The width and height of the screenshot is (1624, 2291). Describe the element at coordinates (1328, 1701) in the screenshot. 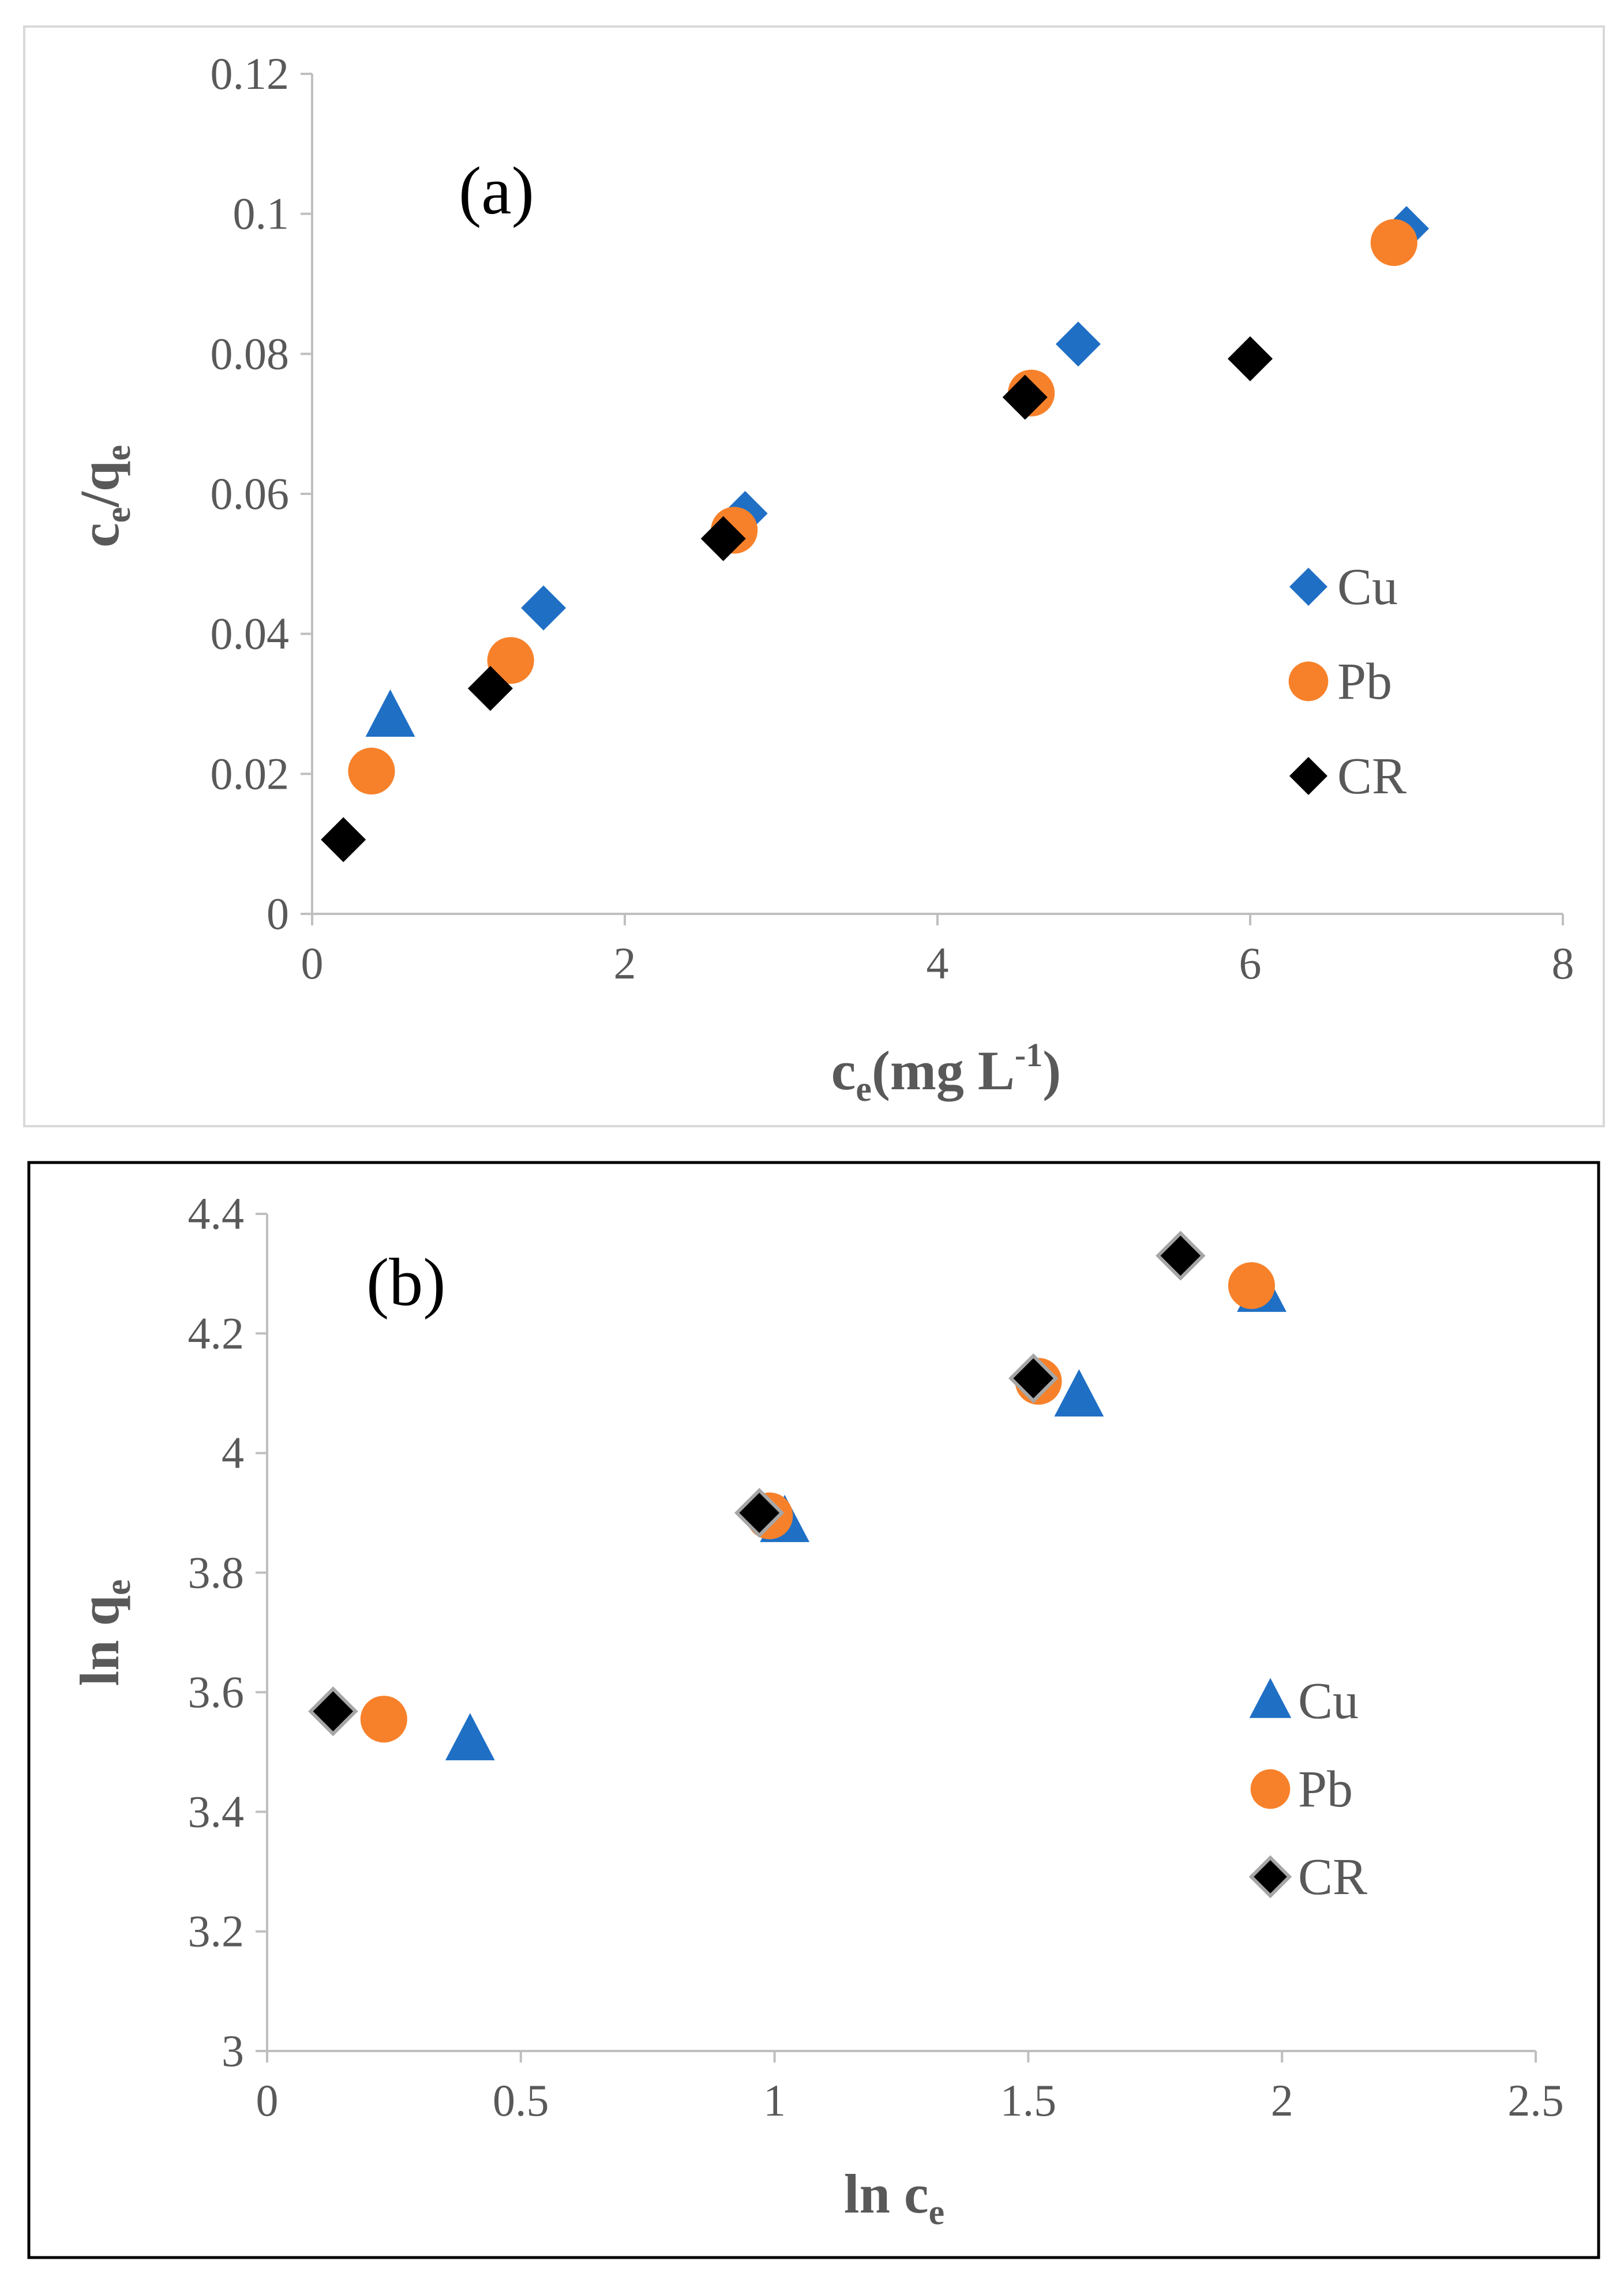

I see `legend-b-cu-label: Cu` at that location.